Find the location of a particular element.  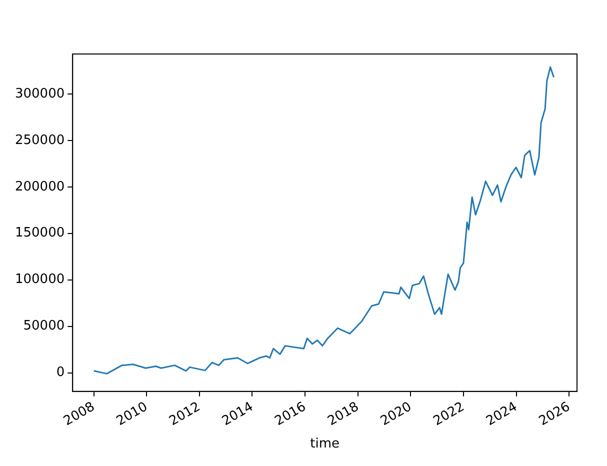

y-tick-label: 150000 is located at coordinates (39, 233).